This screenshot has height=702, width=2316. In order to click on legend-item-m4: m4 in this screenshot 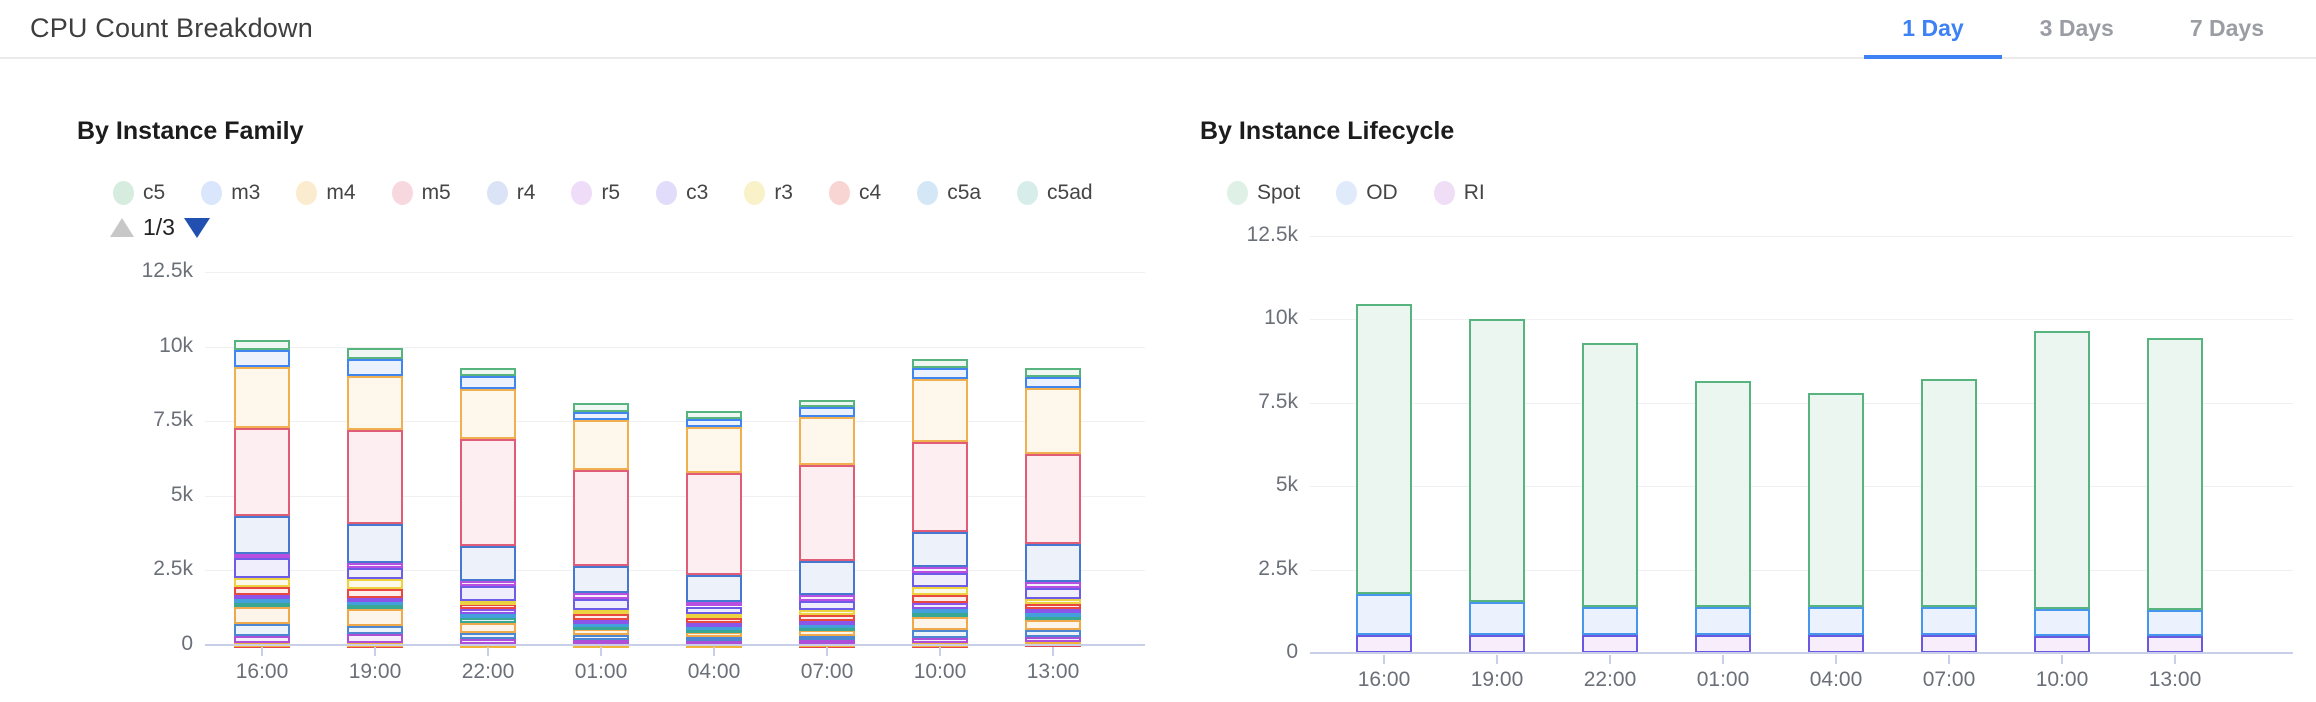, I will do `click(326, 193)`.